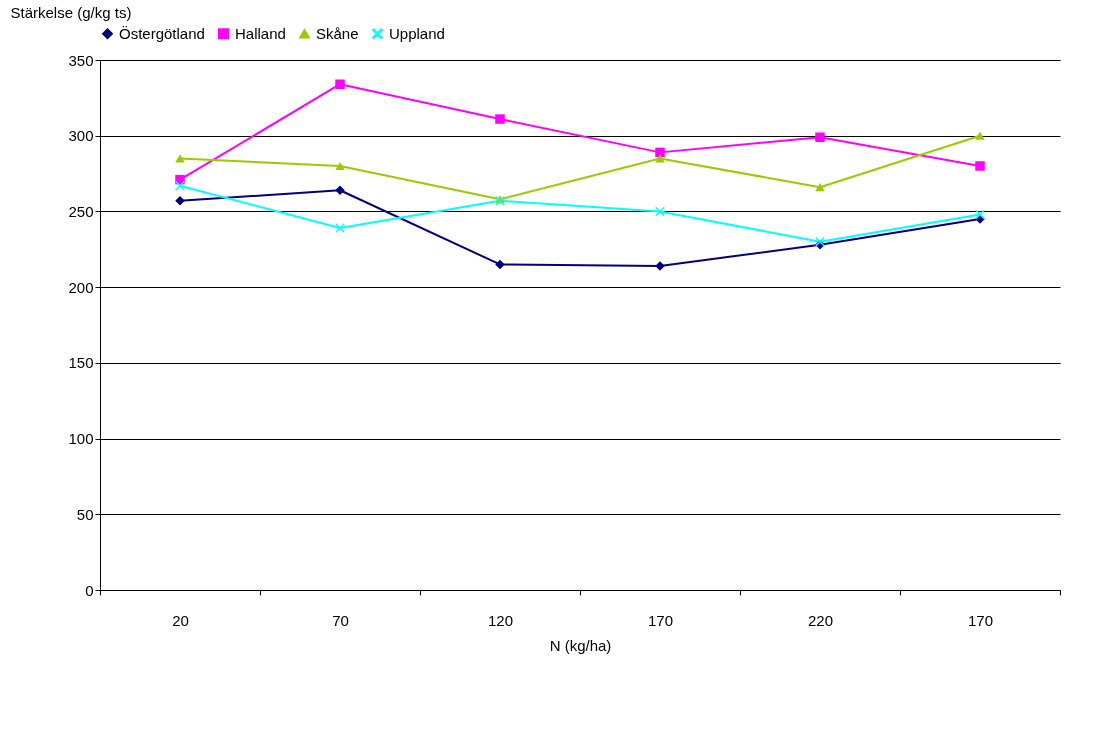  What do you see at coordinates (417, 33) in the screenshot?
I see `legend-label: Uppland` at bounding box center [417, 33].